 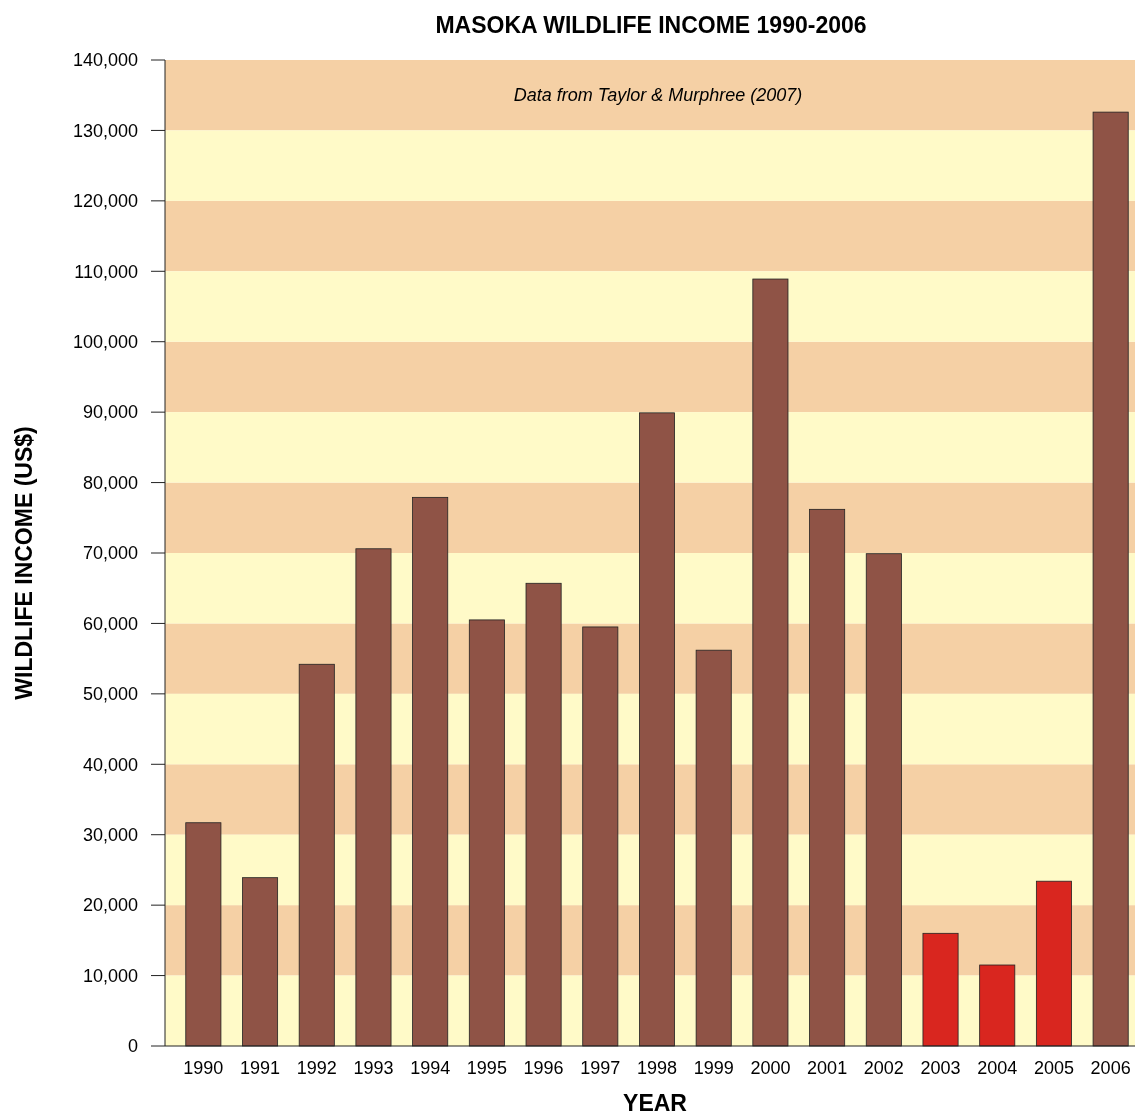 What do you see at coordinates (110, 835) in the screenshot?
I see `y-tick-label: 30,000` at bounding box center [110, 835].